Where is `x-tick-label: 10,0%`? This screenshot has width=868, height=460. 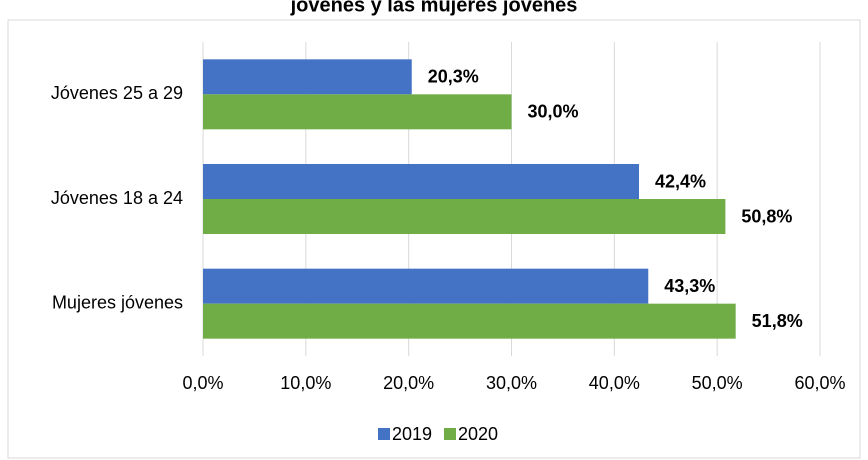
x-tick-label: 10,0% is located at coordinates (305, 383).